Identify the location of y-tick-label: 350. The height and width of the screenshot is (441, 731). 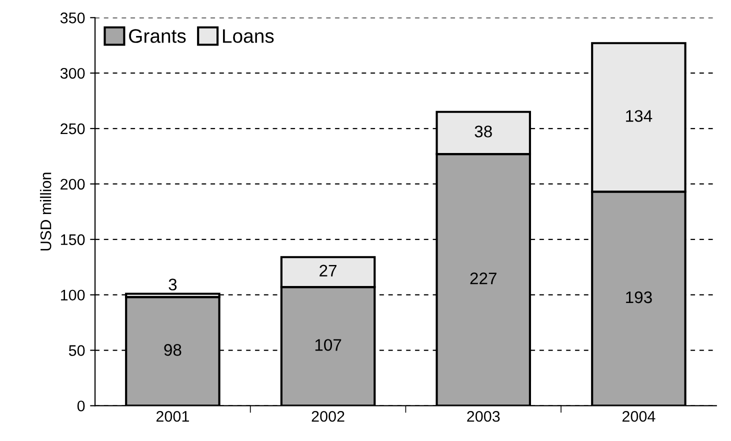
(72, 18).